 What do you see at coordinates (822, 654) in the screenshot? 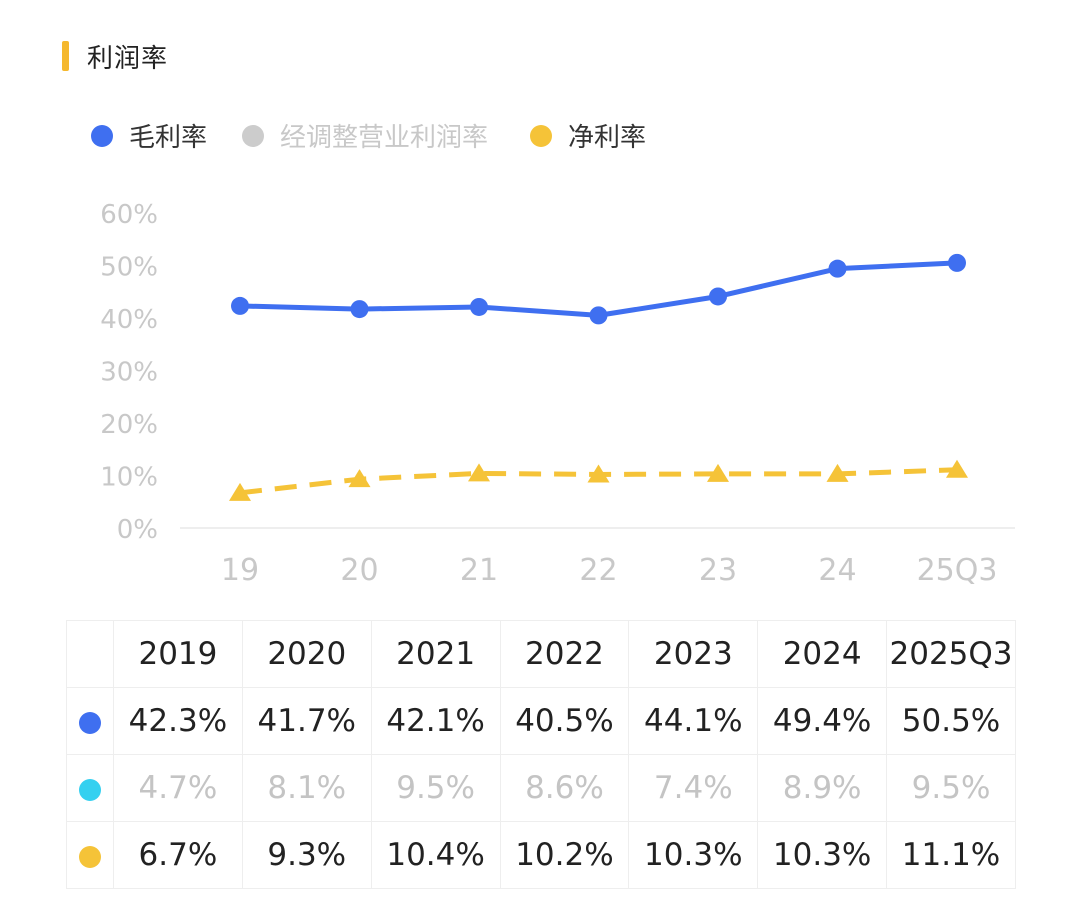
I see `table-header-cell: 2024` at bounding box center [822, 654].